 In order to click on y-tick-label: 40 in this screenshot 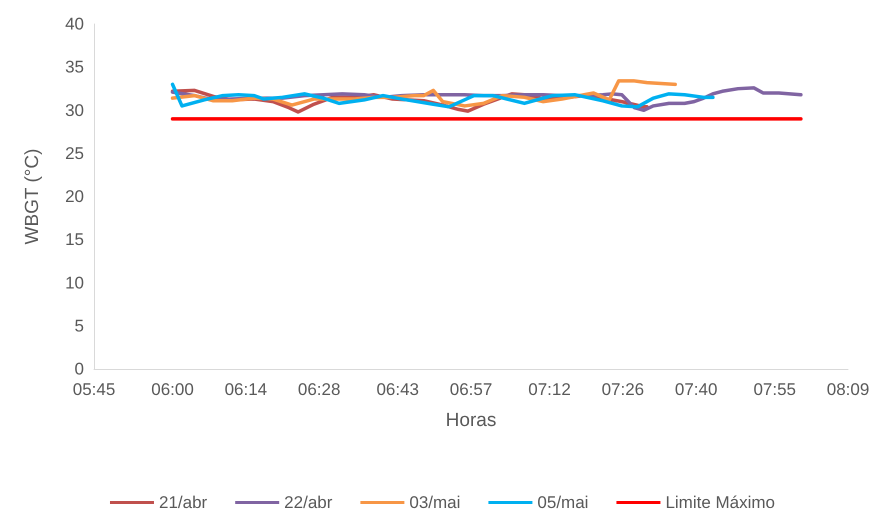, I will do `click(74, 24)`.